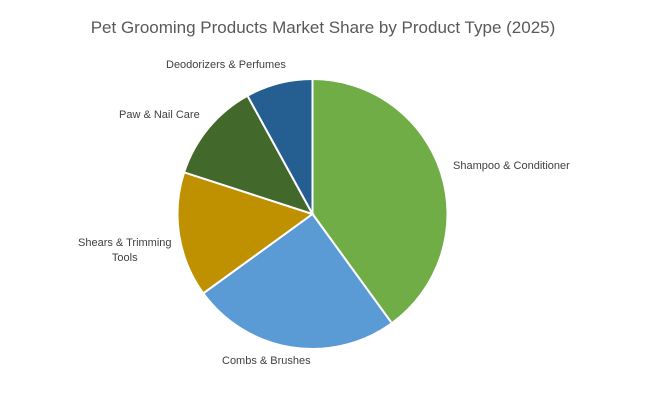 Image resolution: width=646 pixels, height=412 pixels. Describe the element at coordinates (280, 146) in the screenshot. I see `slice-deodorizers-perfumes` at that location.